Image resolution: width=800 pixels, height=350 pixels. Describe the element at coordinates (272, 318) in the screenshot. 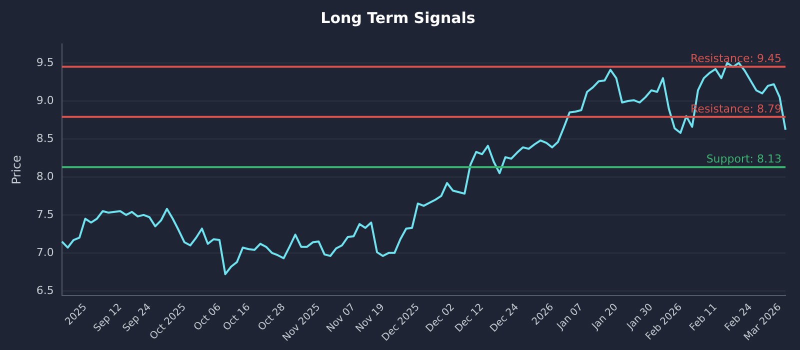

I see `x-tick-label: Oct 28` at that location.